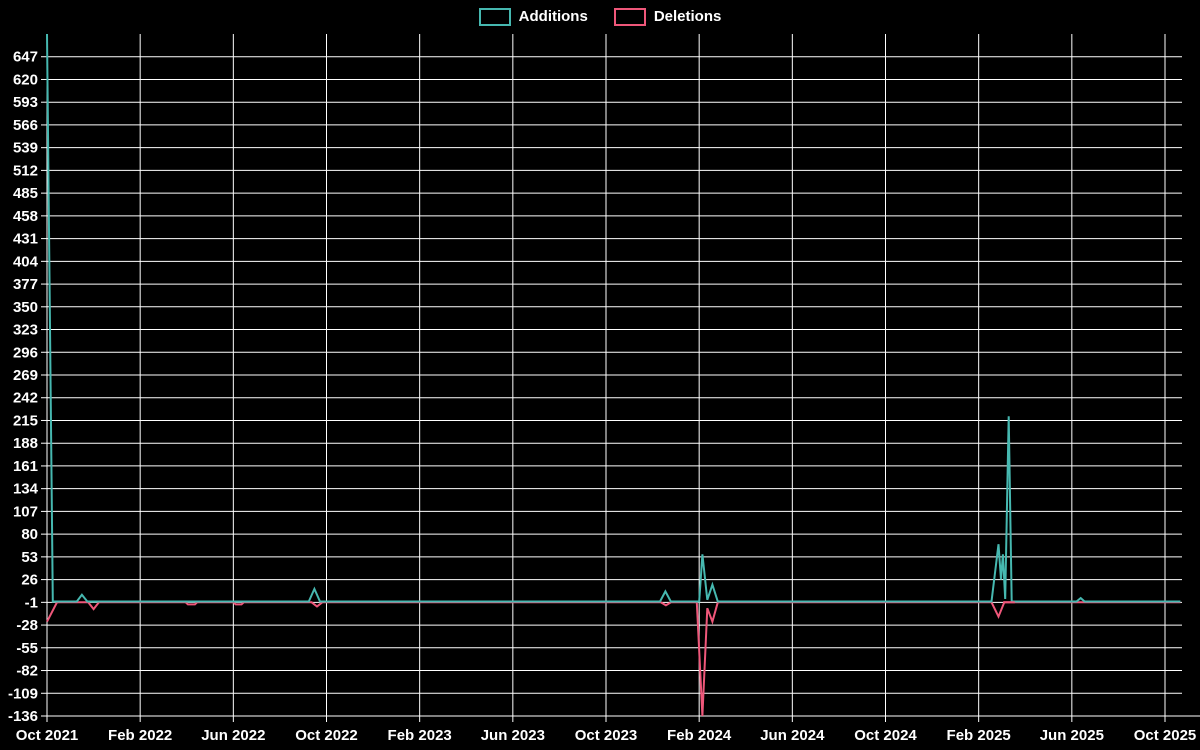  What do you see at coordinates (1165, 735) in the screenshot?
I see `x-axis-tick-label: Oct 2025` at bounding box center [1165, 735].